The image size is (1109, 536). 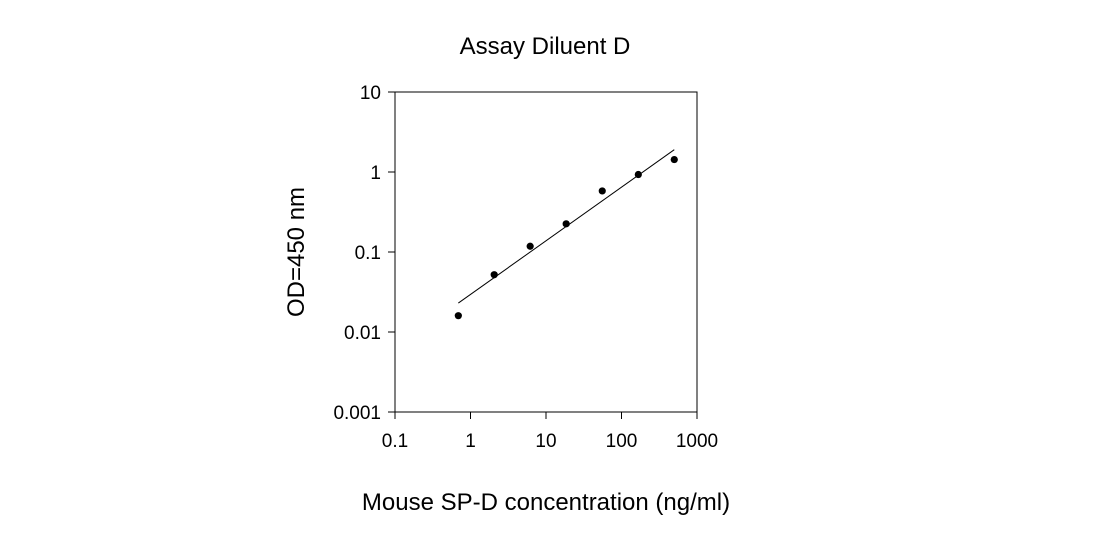 I want to click on y-tick-label: 10, so click(x=370, y=93).